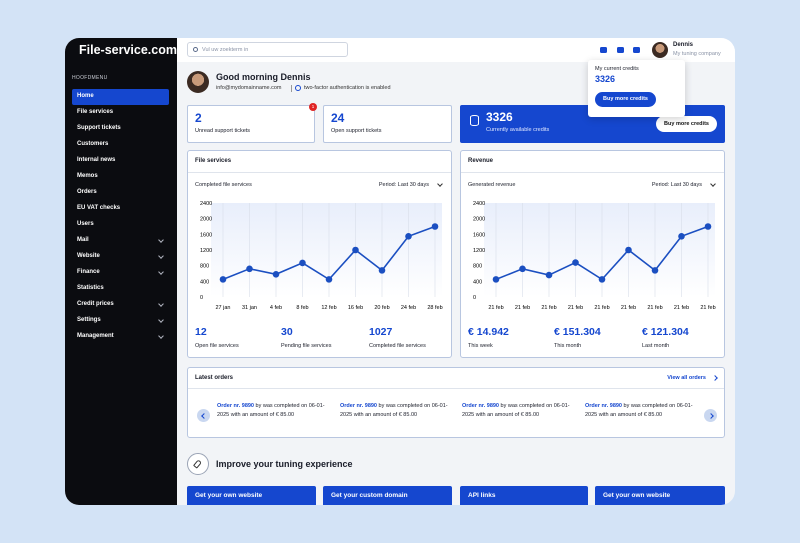 This screenshot has height=543, width=800. What do you see at coordinates (120, 177) in the screenshot?
I see `menu-item: Memos` at bounding box center [120, 177].